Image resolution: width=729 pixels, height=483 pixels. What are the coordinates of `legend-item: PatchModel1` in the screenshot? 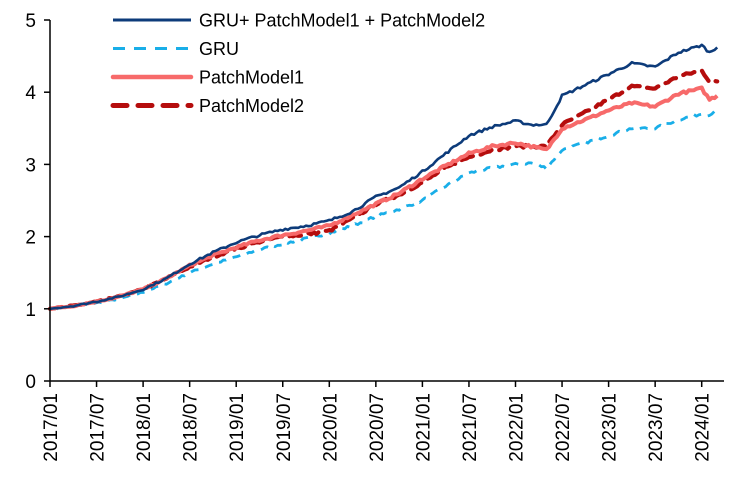 It's located at (207, 78).